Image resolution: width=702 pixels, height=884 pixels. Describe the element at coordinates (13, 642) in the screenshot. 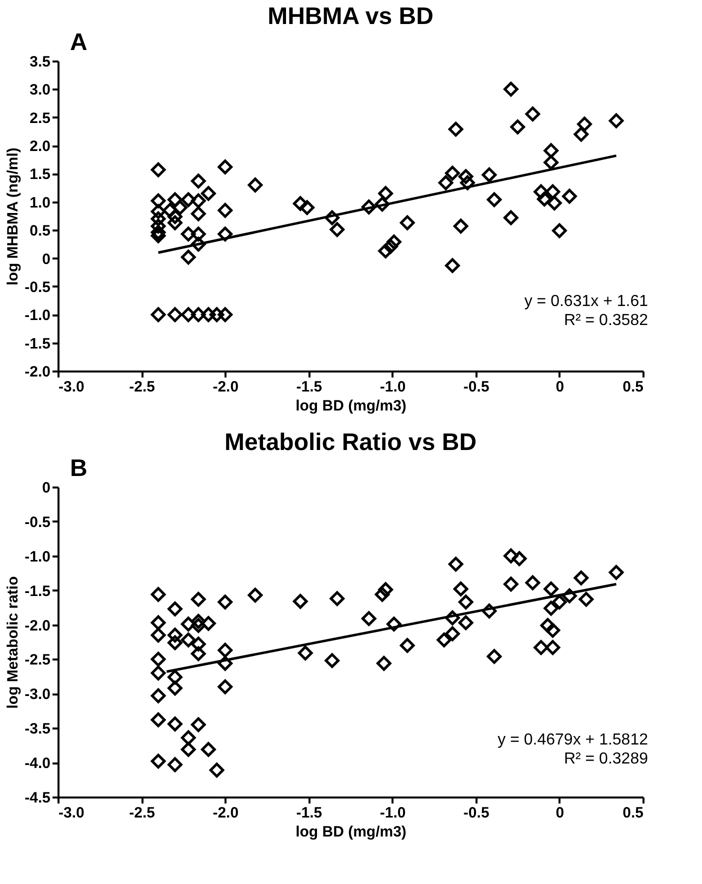

I see `y-axis-title: log Metabolic ratio` at that location.